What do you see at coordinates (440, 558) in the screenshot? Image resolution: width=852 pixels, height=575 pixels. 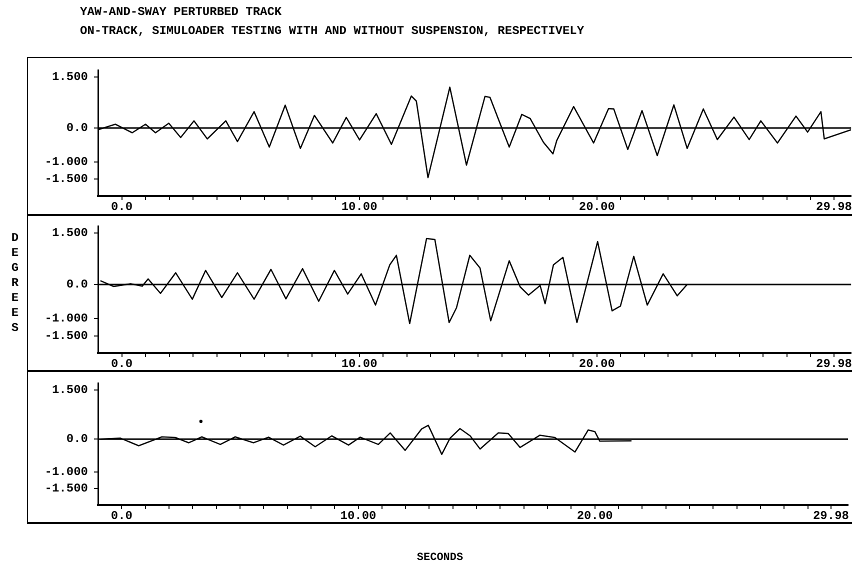 I see `x-axis-title: SECONDS` at bounding box center [440, 558].